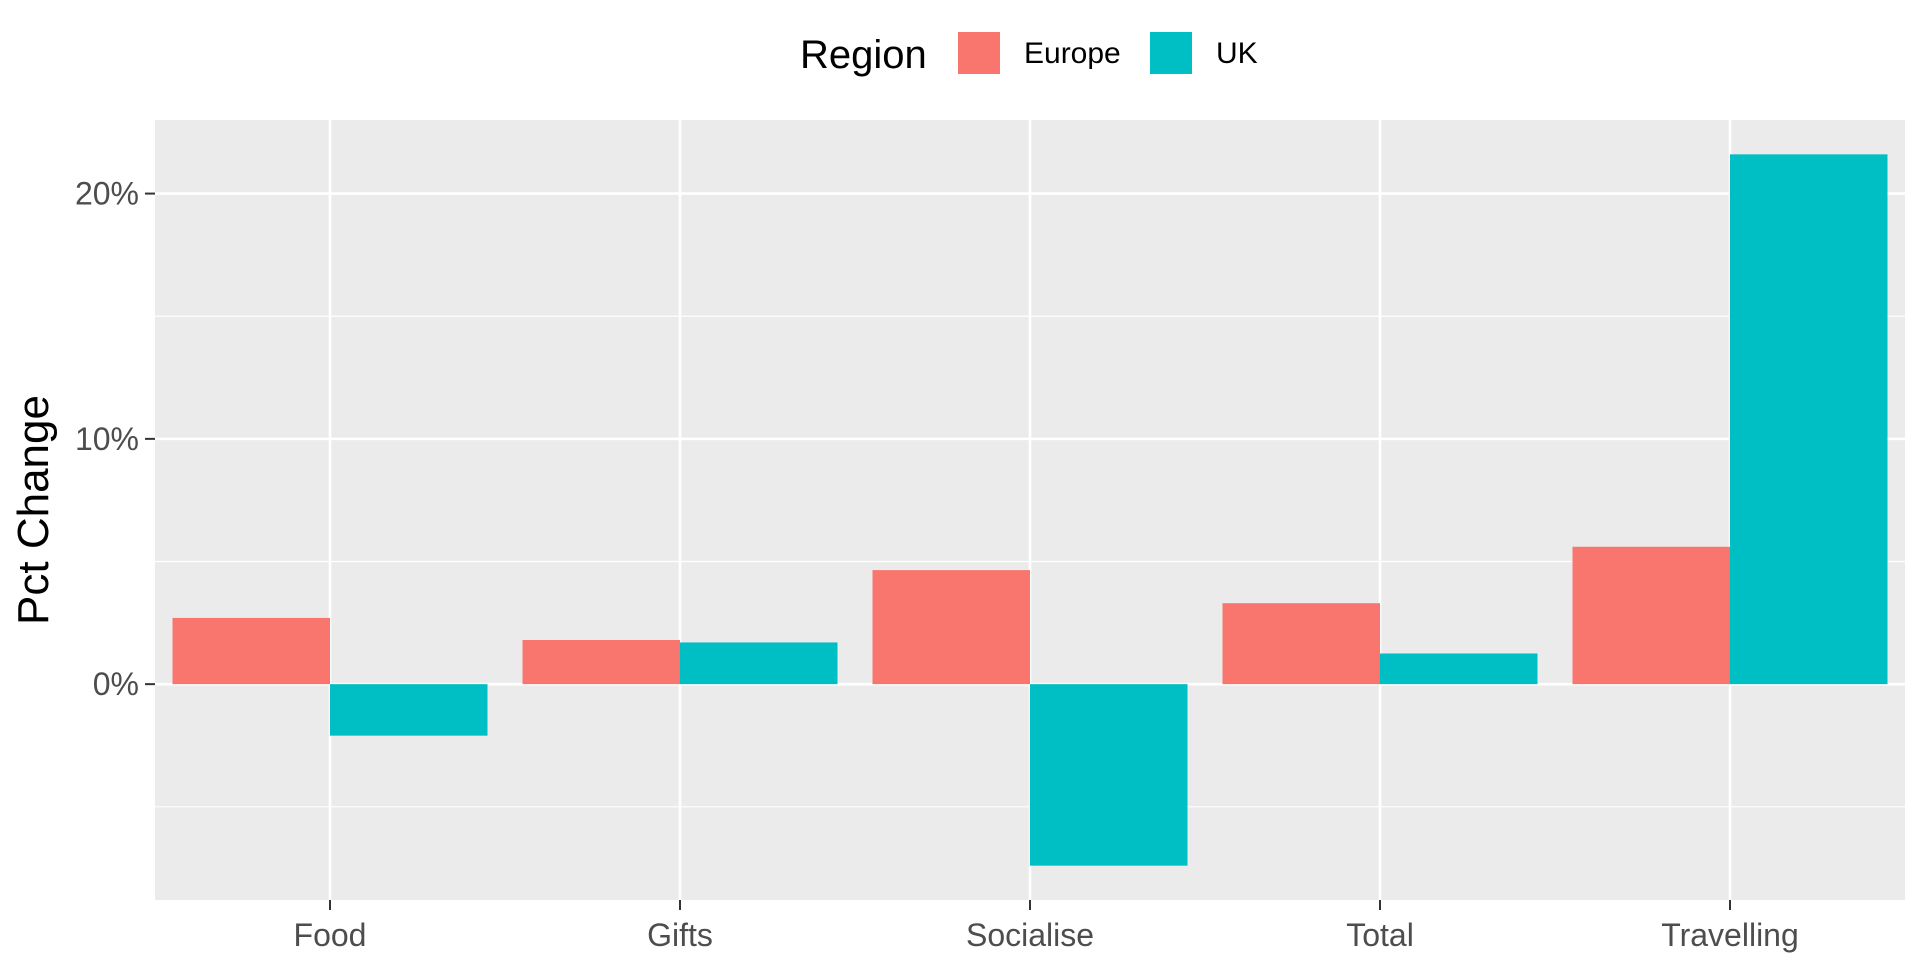 The height and width of the screenshot is (960, 1920). I want to click on legend-label-europe: Europe, so click(1072, 53).